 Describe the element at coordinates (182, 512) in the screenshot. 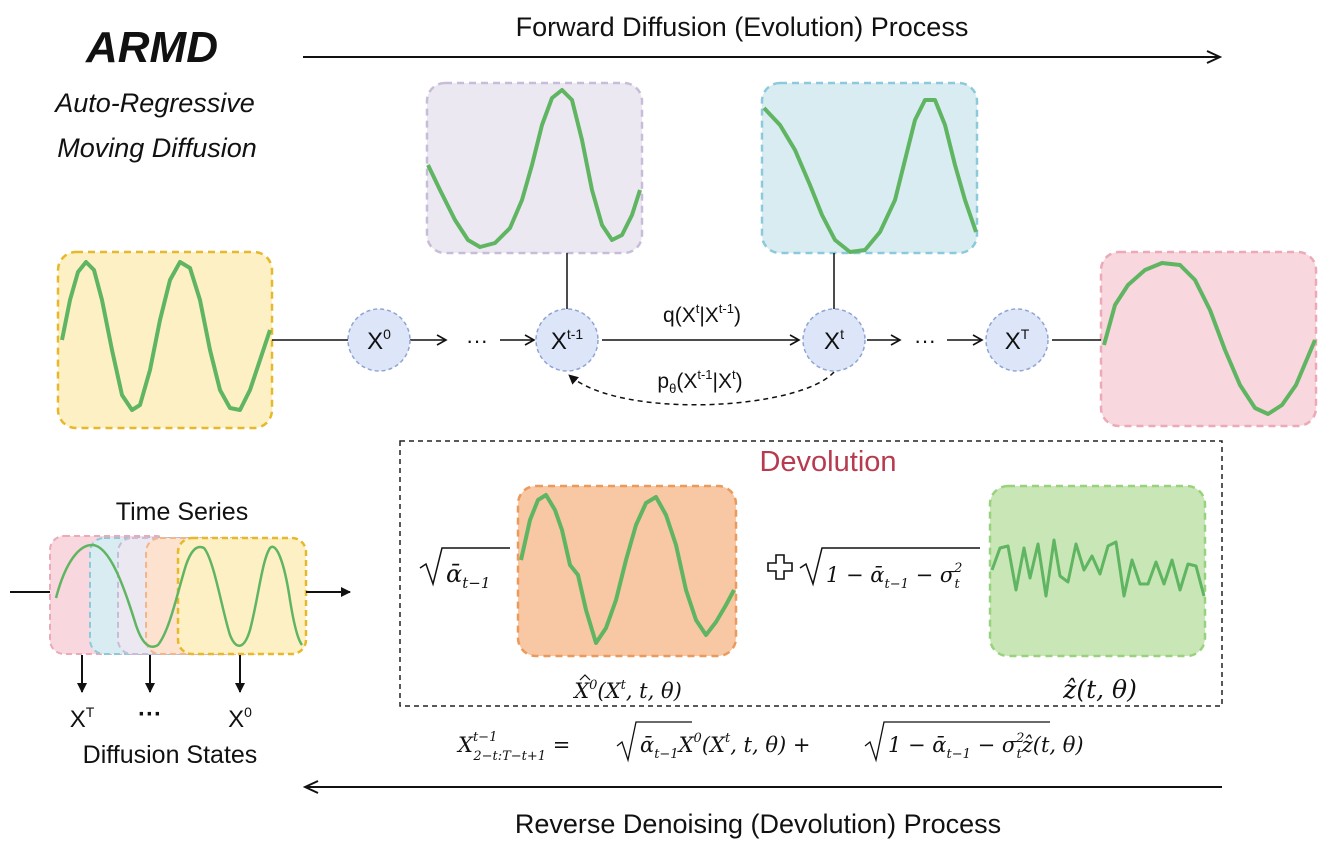

I see `time-series-label: Time Series` at that location.